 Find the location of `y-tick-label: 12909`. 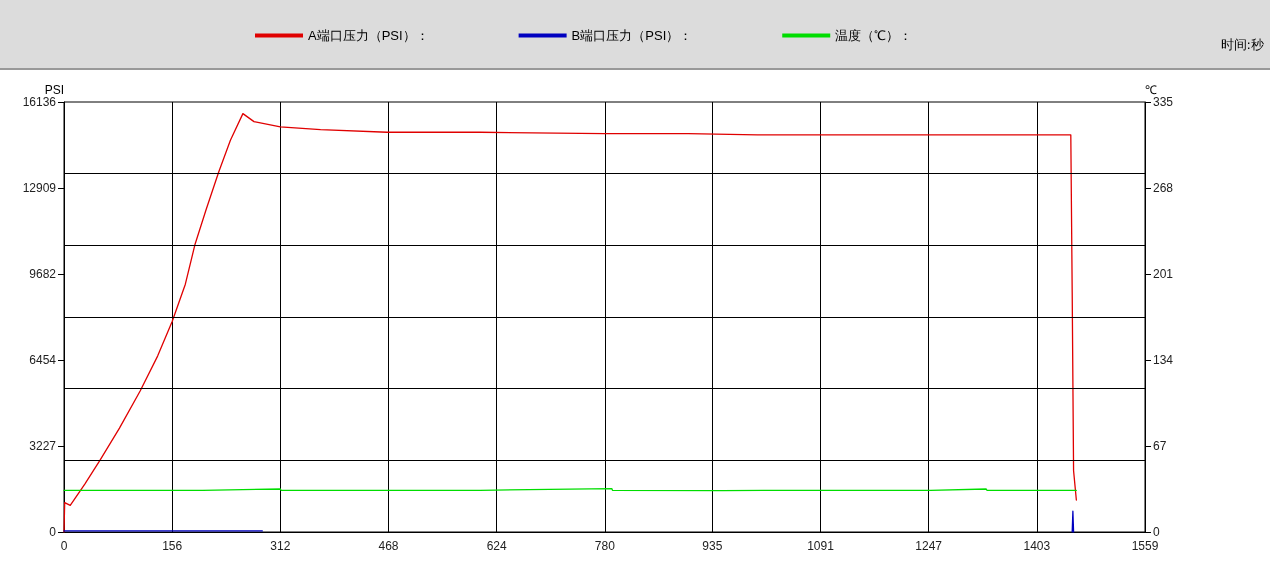

y-tick-label: 12909 is located at coordinates (39, 187).